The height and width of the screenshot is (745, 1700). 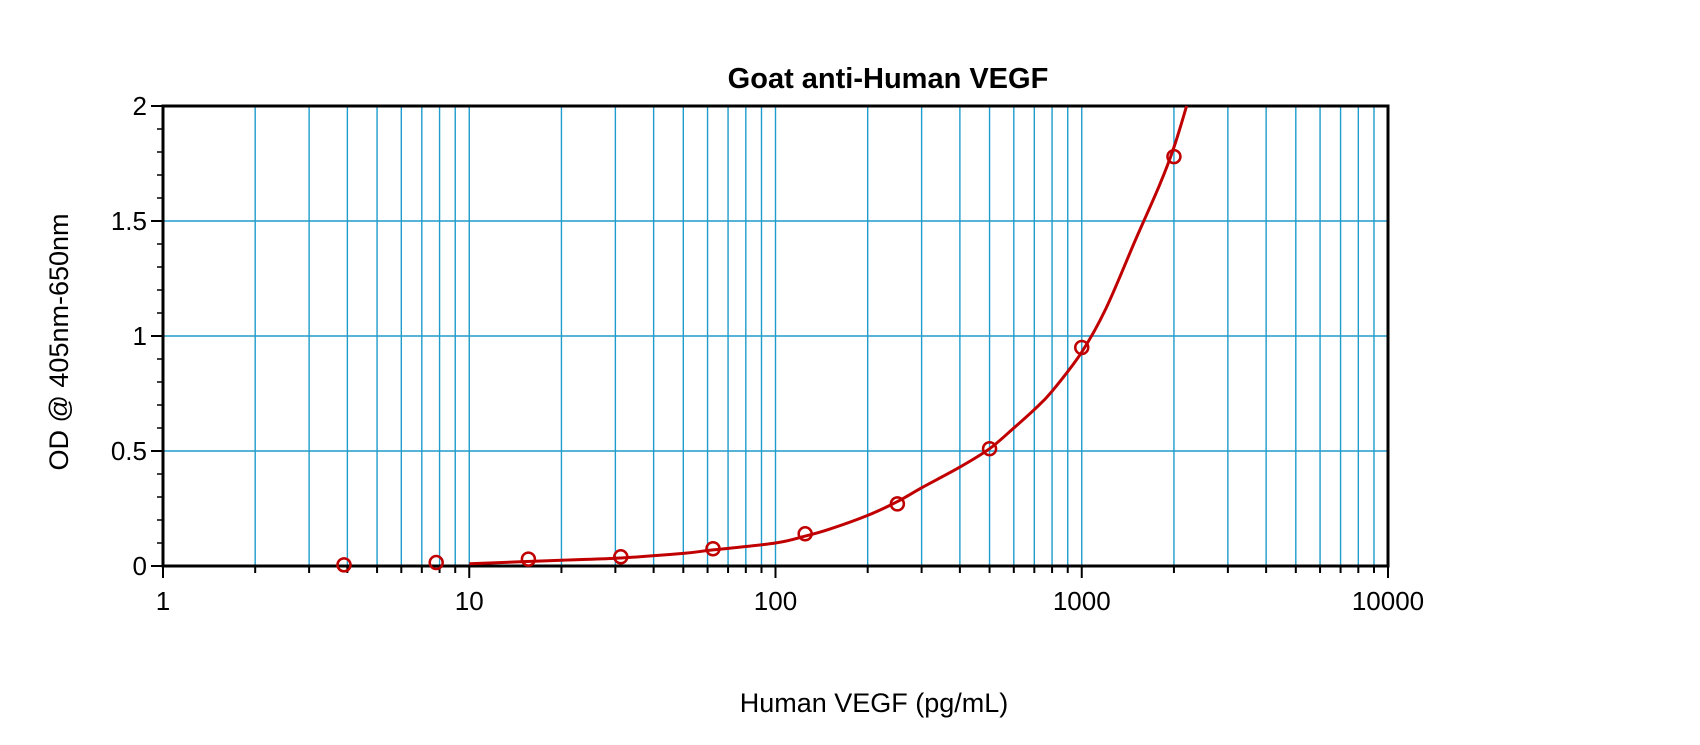 What do you see at coordinates (888, 79) in the screenshot?
I see `chart-title: Goat anti-Human VEGF` at bounding box center [888, 79].